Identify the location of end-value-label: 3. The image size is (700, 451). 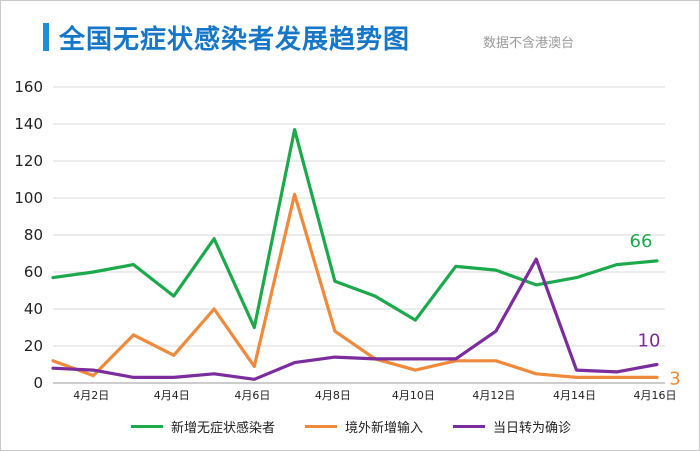
(674, 378).